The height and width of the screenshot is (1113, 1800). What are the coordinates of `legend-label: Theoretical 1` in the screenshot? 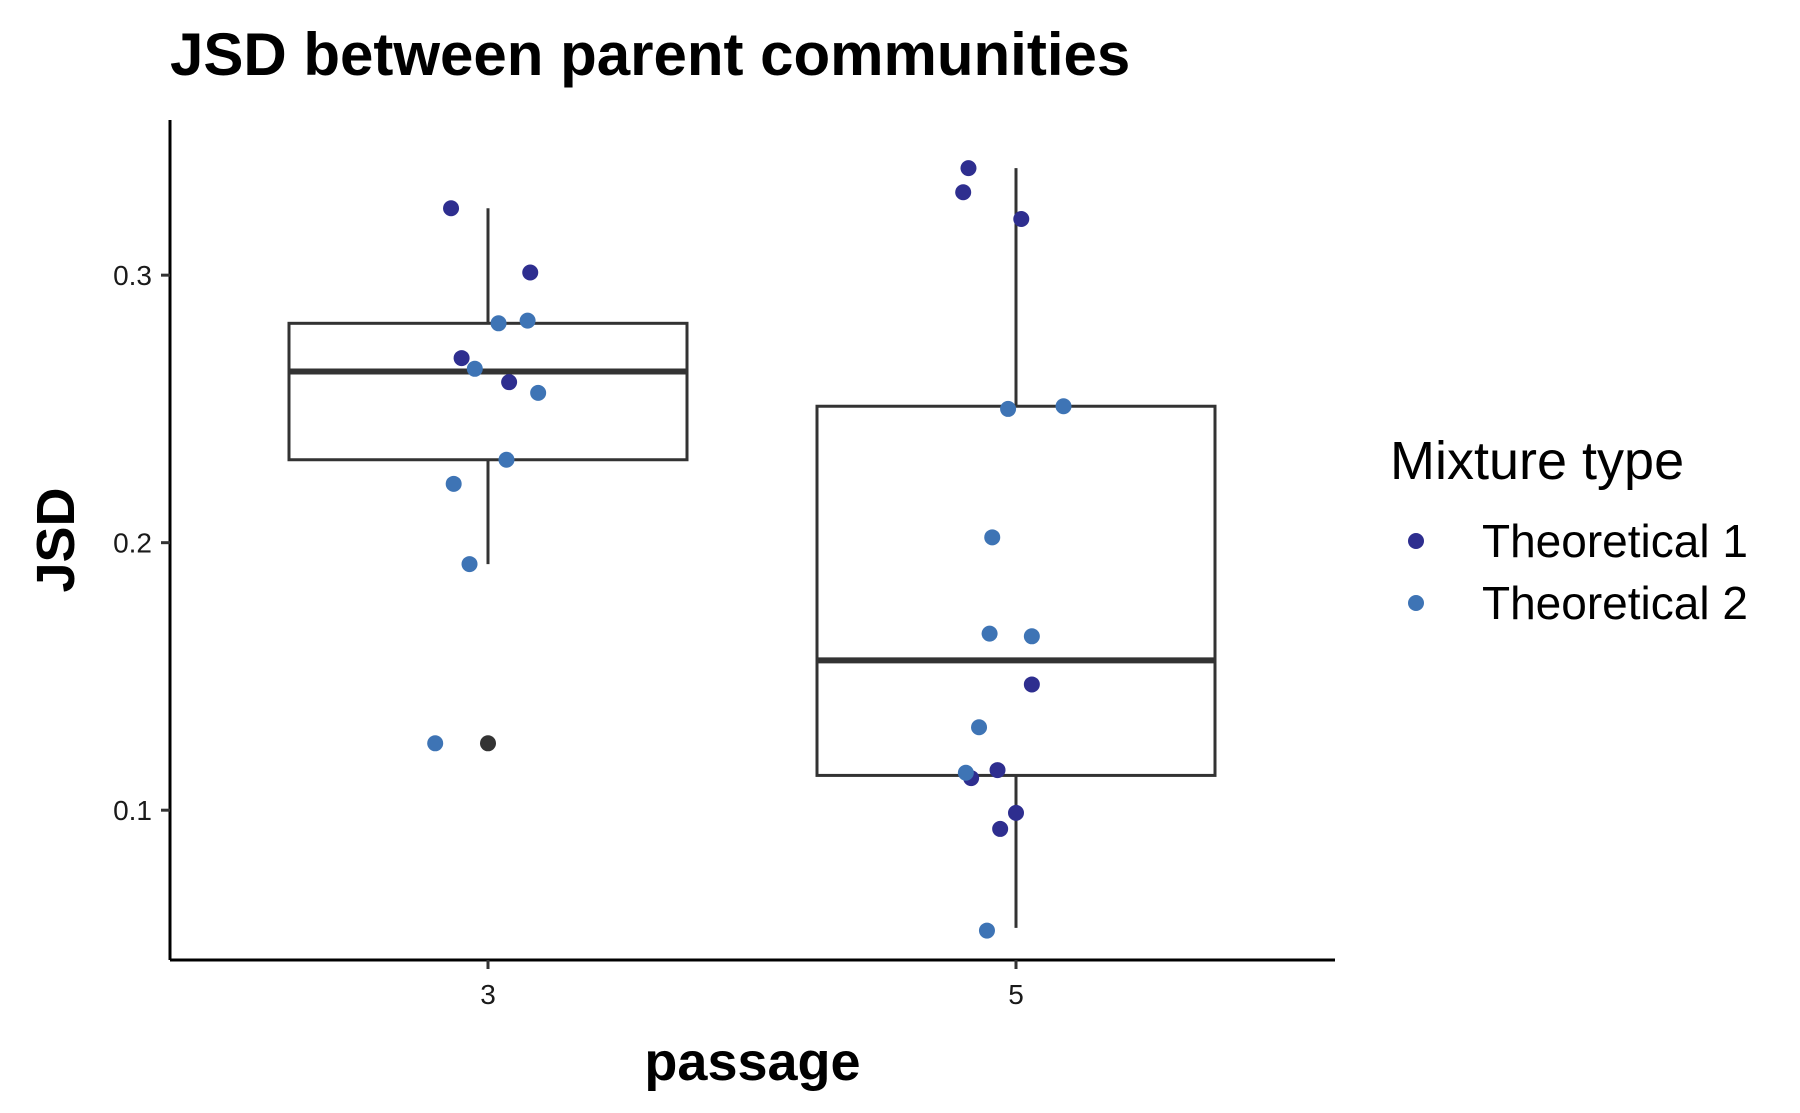 It's located at (1615, 541).